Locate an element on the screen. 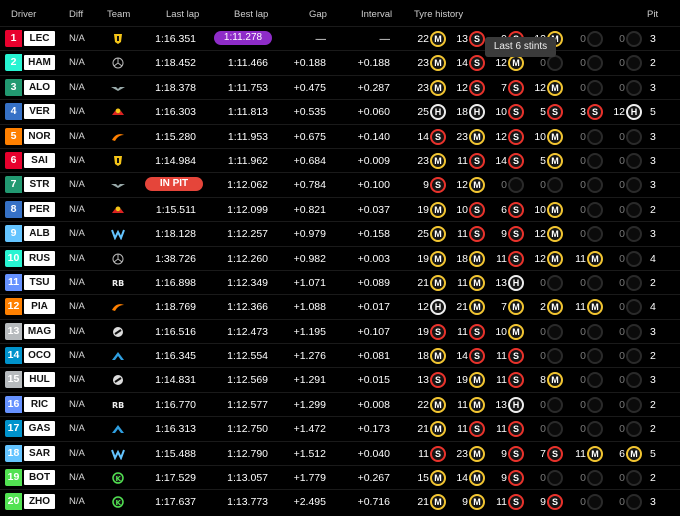 The height and width of the screenshot is (516, 680). driver-badge: 20 ZHO is located at coordinates (31, 502).